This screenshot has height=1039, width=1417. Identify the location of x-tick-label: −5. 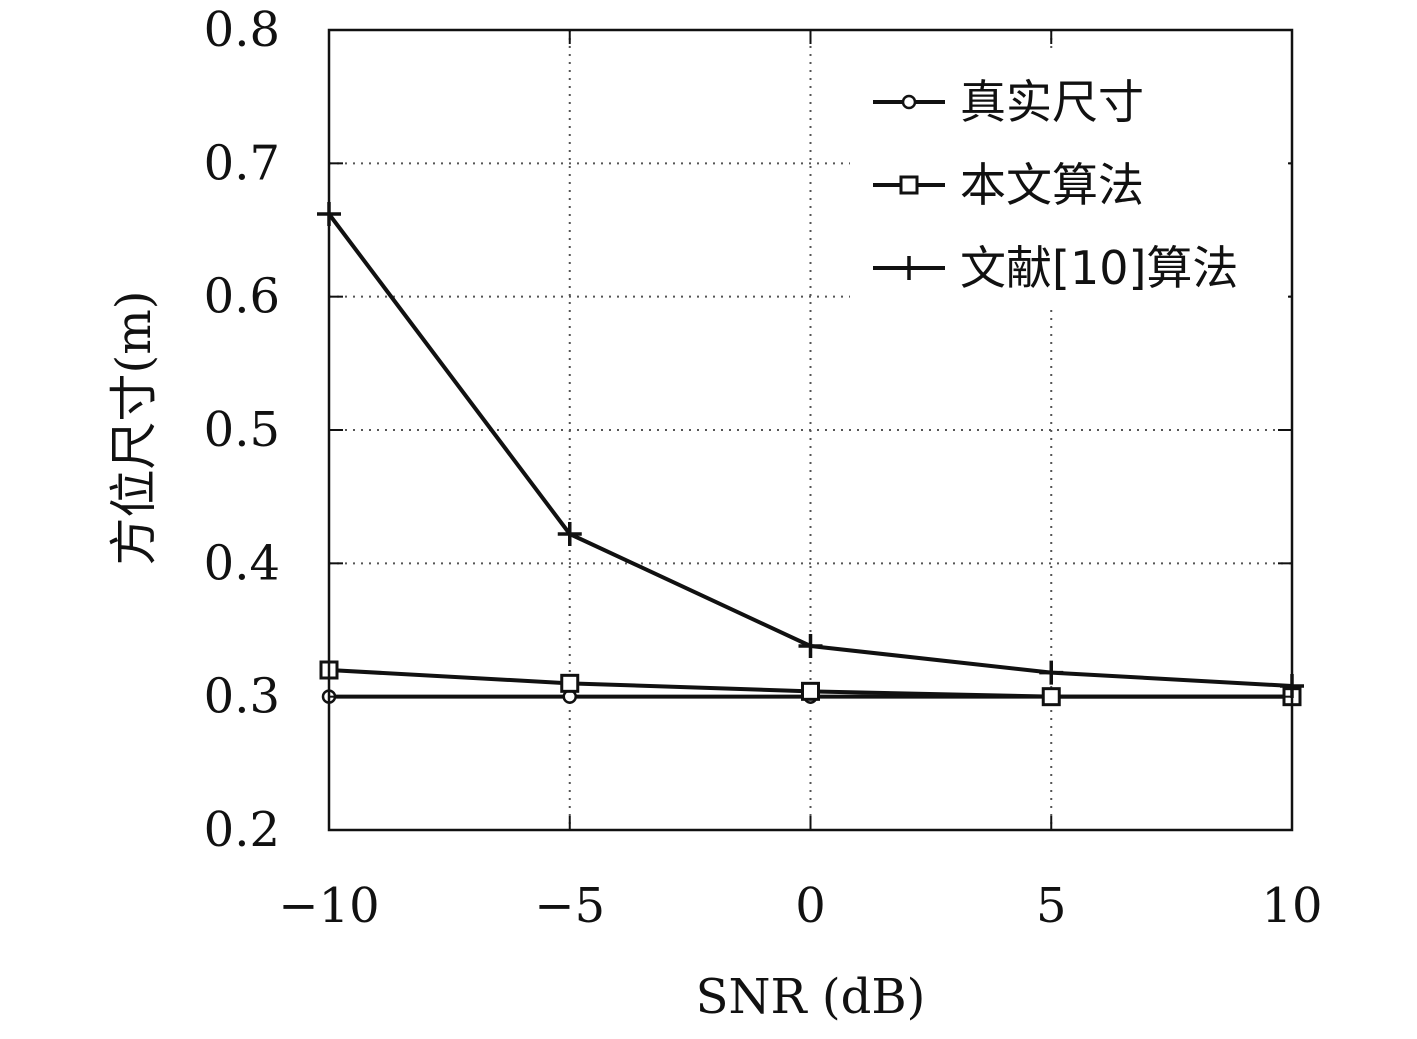
(569, 906).